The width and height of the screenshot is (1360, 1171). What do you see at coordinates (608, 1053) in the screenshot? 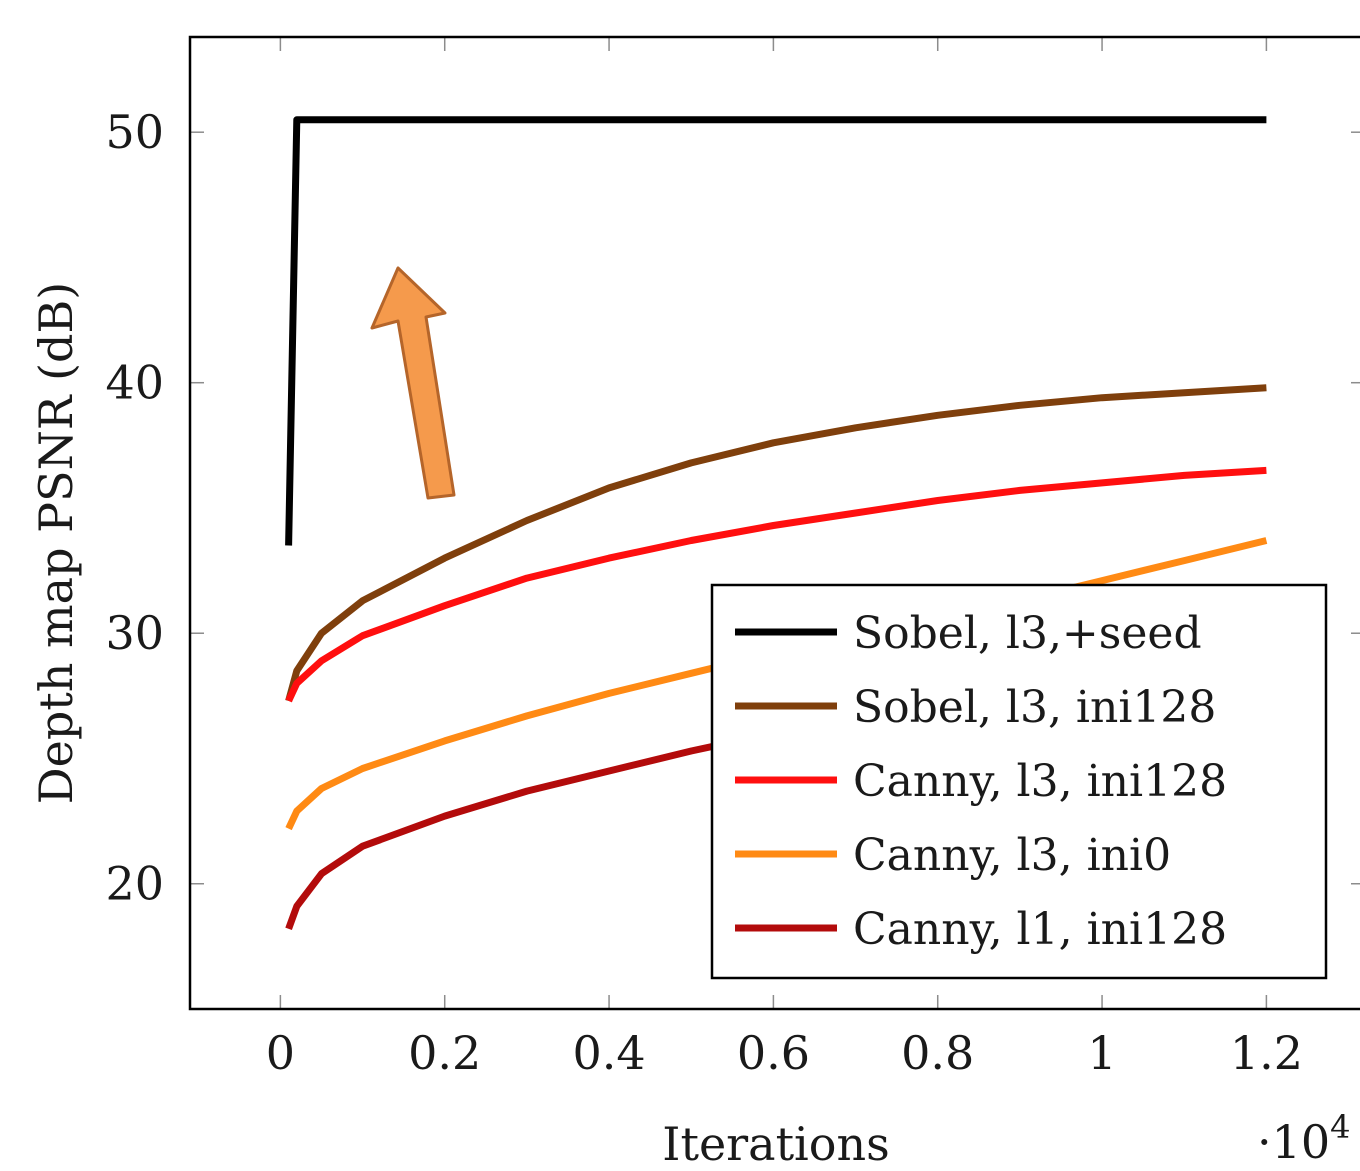
I see `x-tick-label: 0.4` at bounding box center [608, 1053].